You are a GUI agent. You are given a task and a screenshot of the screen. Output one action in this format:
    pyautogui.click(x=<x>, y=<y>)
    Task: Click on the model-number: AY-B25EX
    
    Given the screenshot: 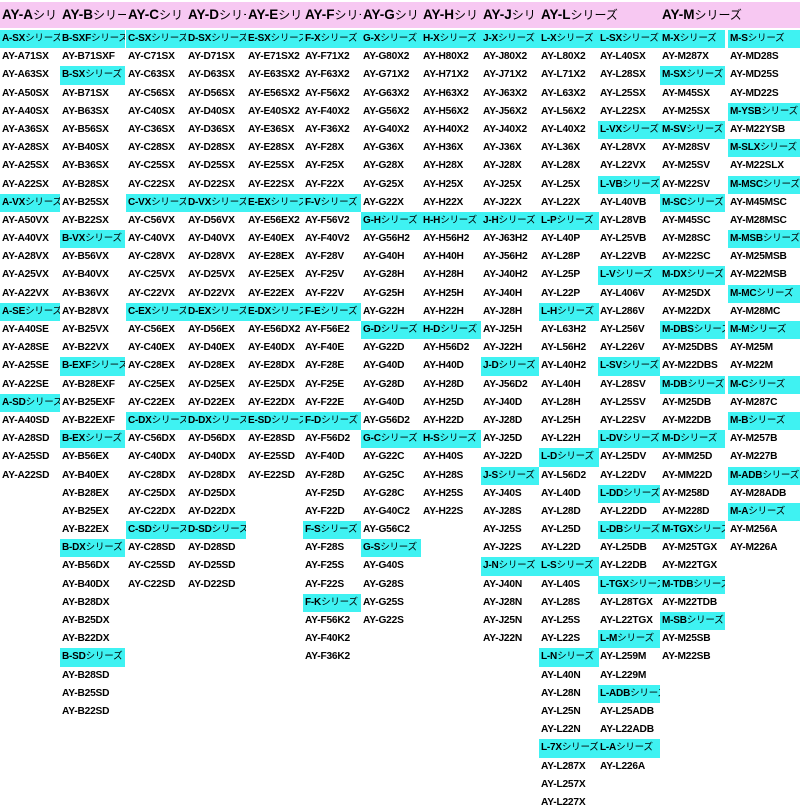 What is the action you would take?
    pyautogui.click(x=85, y=511)
    